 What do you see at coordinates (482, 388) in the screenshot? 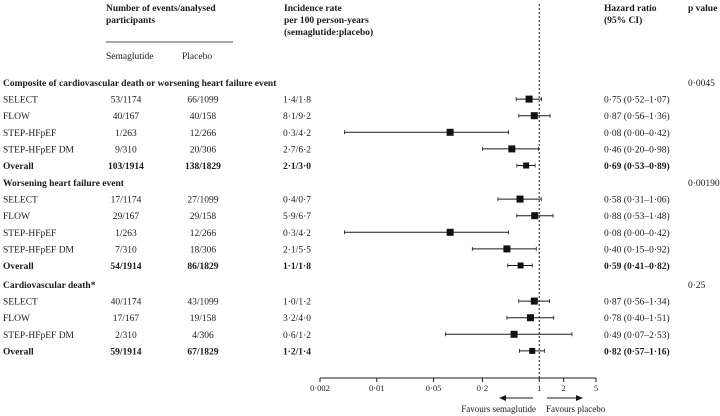
I see `x-tick-label: 0·2` at bounding box center [482, 388].